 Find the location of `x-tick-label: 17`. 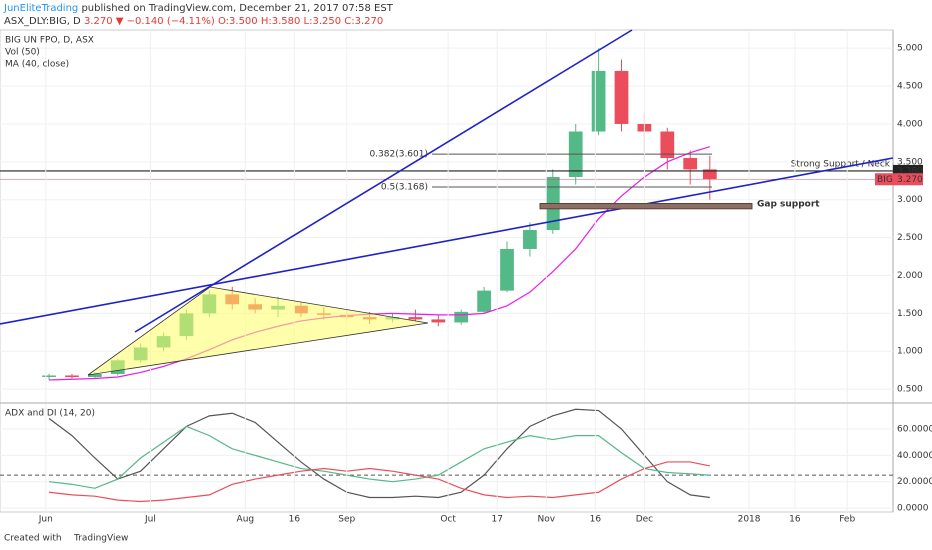

x-tick-label: 17 is located at coordinates (496, 520).